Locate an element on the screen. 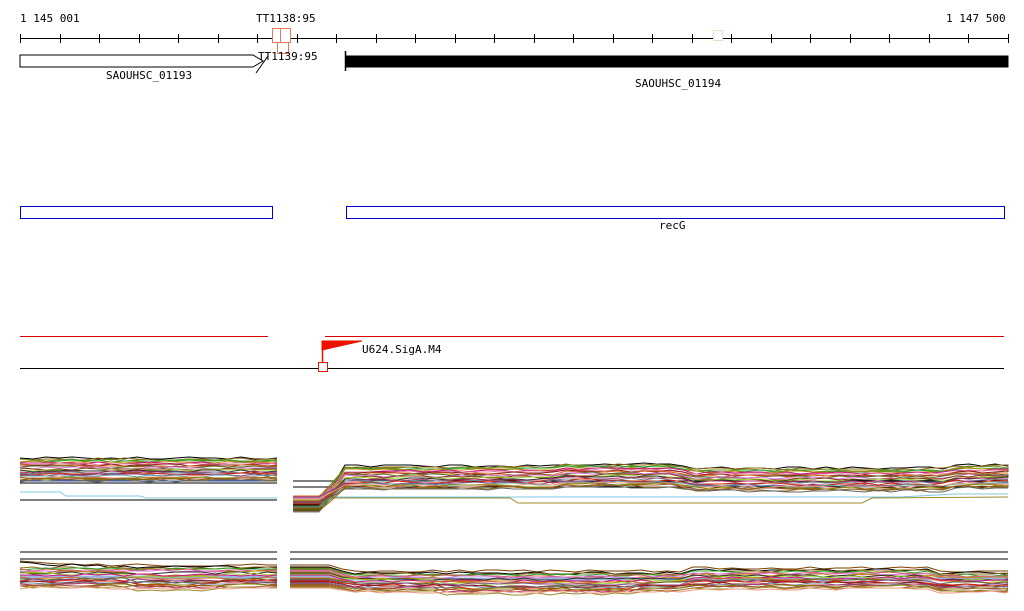  promoter-flag-anchor is located at coordinates (323, 367).